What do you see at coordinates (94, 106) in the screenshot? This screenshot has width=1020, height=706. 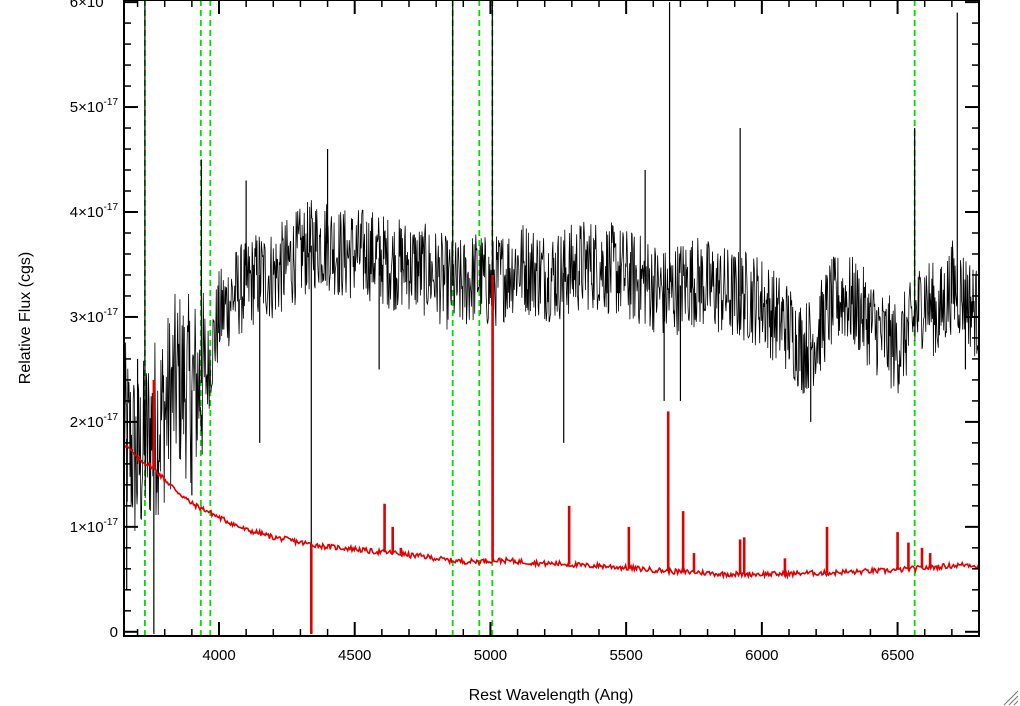 I see `y-tick-label: 5×10⁻¹⁷` at bounding box center [94, 106].